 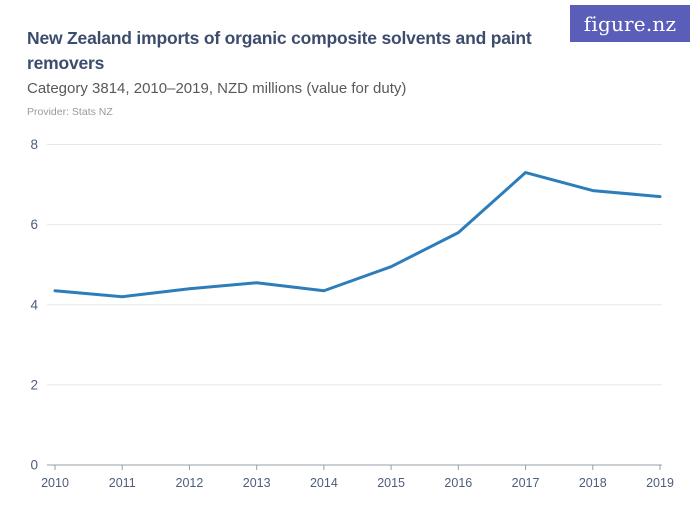 I want to click on x-axis-label: 2014, so click(x=324, y=483).